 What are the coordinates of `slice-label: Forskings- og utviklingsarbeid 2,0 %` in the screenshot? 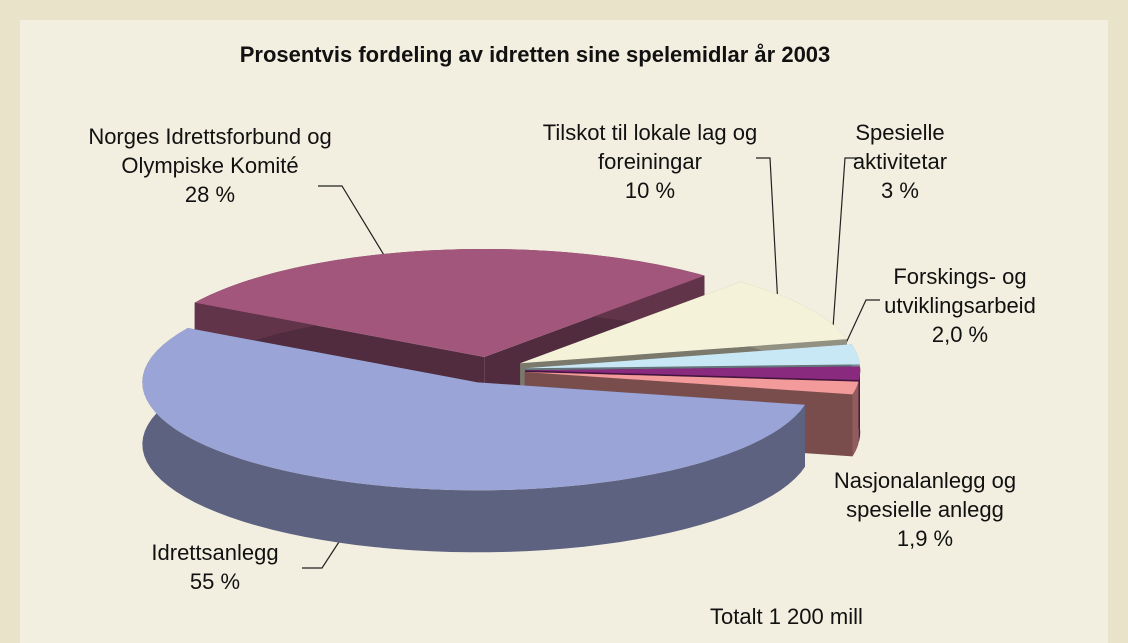 It's located at (960, 305).